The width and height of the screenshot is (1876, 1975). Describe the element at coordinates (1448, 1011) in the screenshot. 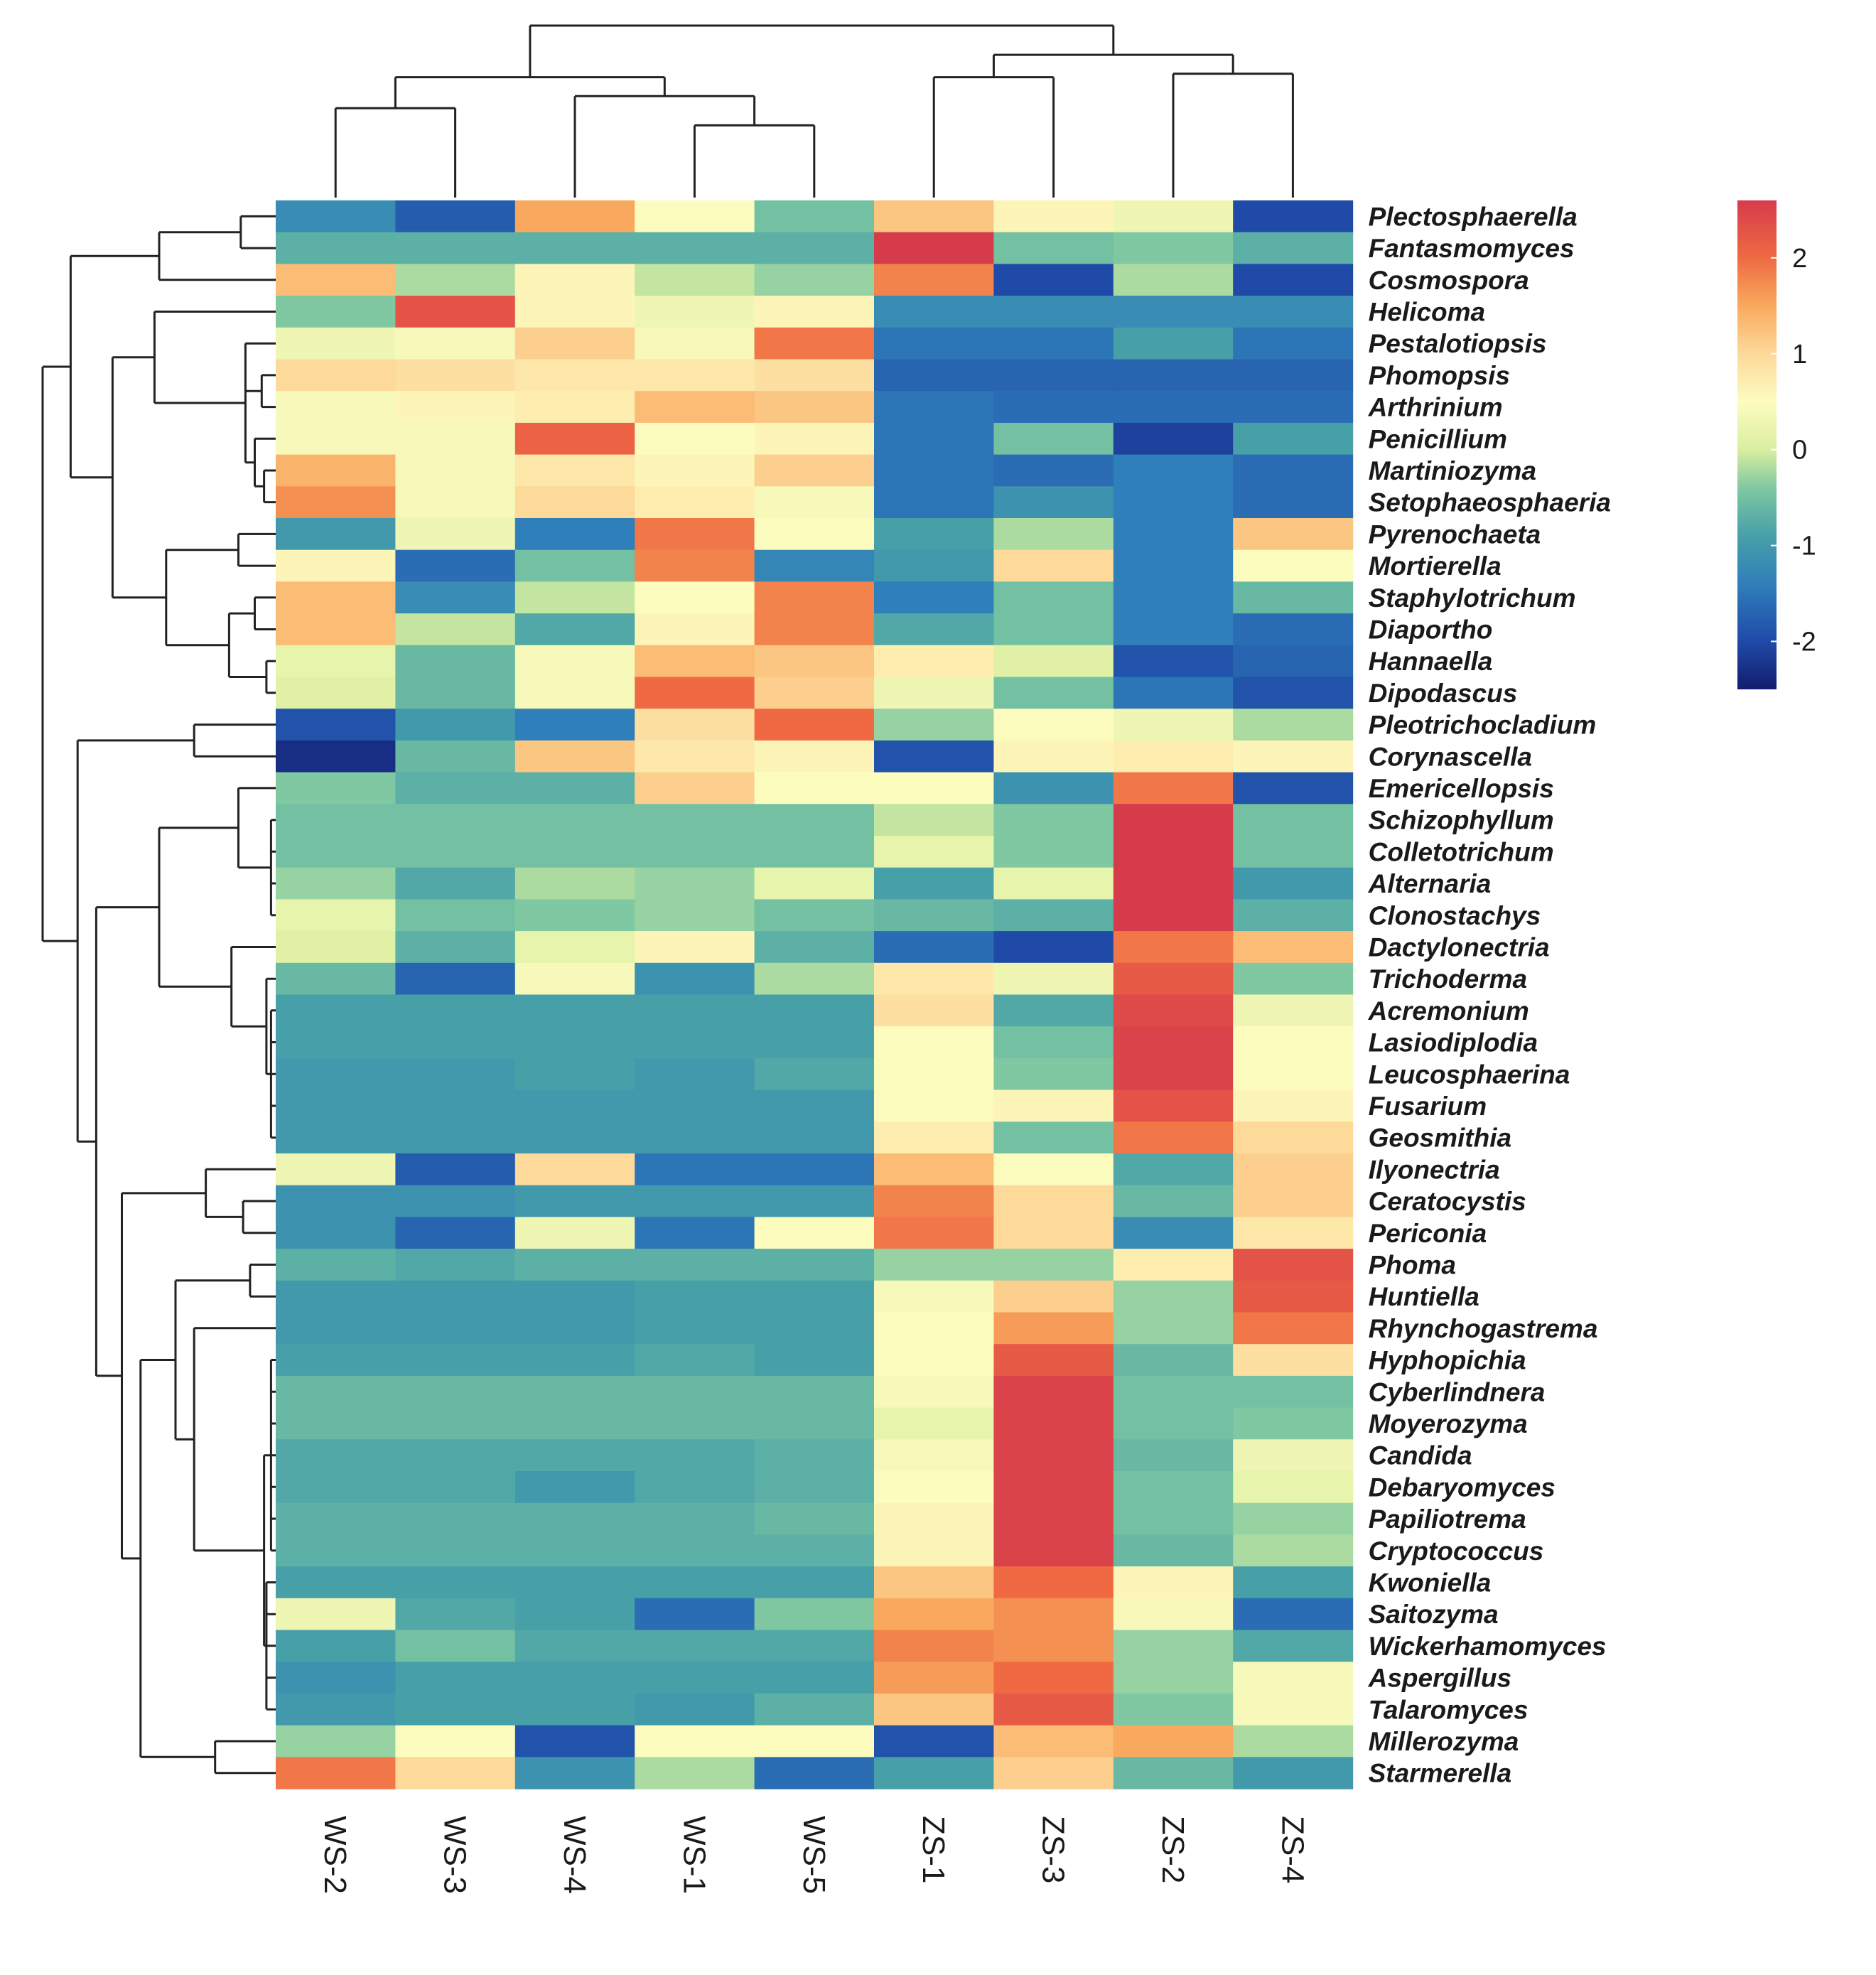

I see `row-label: Acremonium` at that location.